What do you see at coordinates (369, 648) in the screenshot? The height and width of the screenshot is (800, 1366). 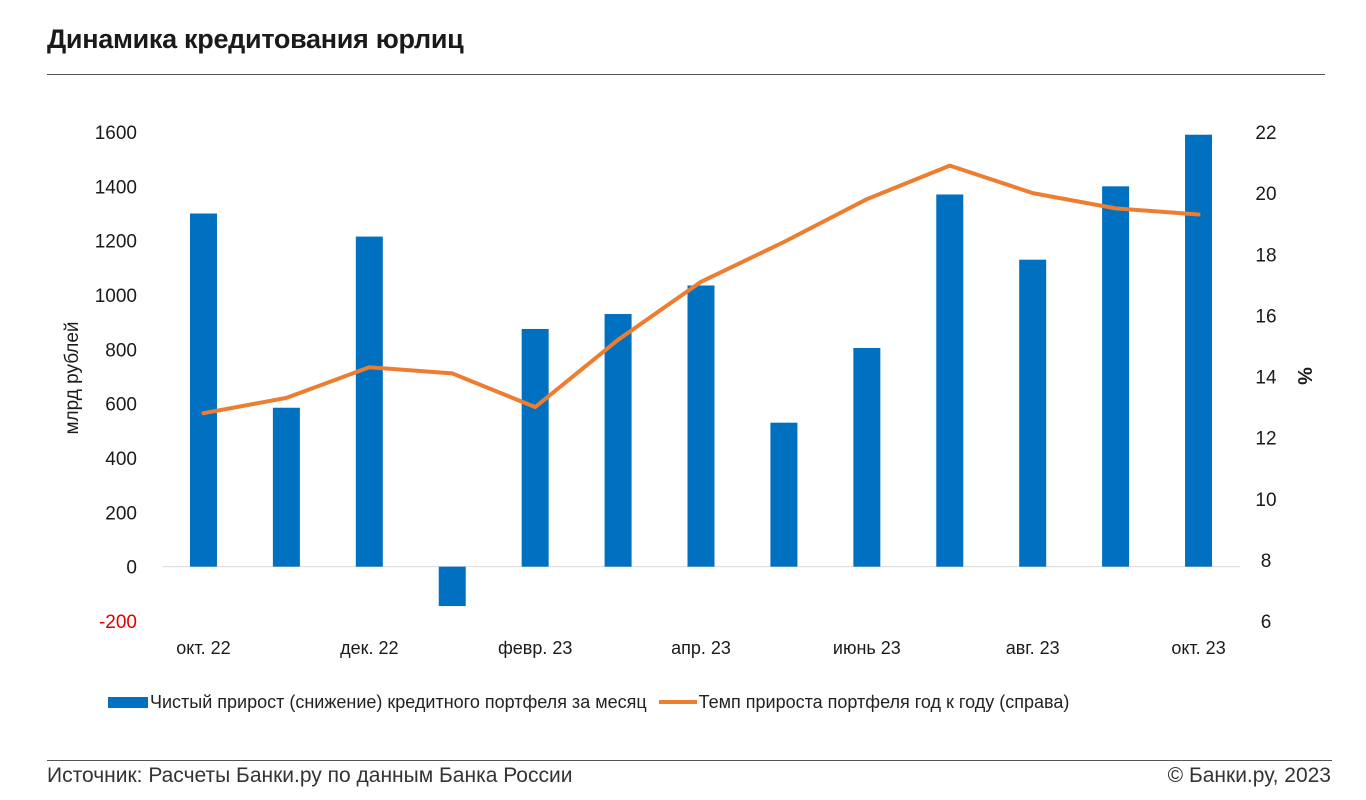 I see `x-tick-label: дек. 22` at bounding box center [369, 648].